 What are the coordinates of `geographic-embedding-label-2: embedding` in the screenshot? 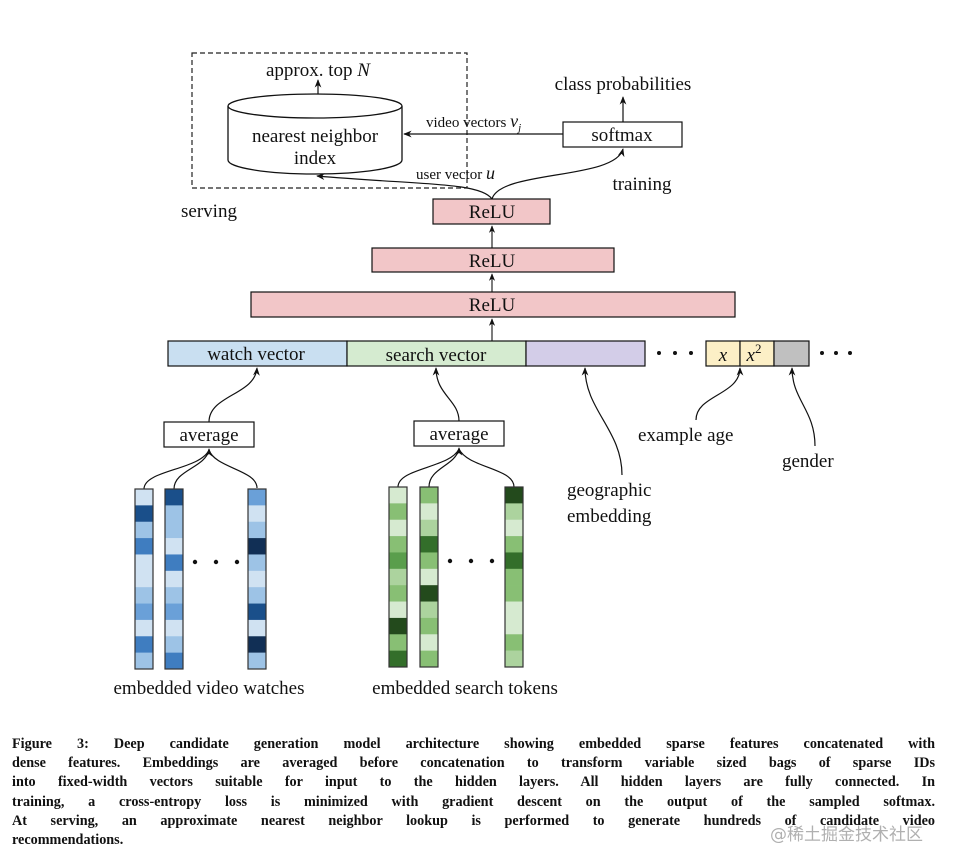 It's located at (609, 516).